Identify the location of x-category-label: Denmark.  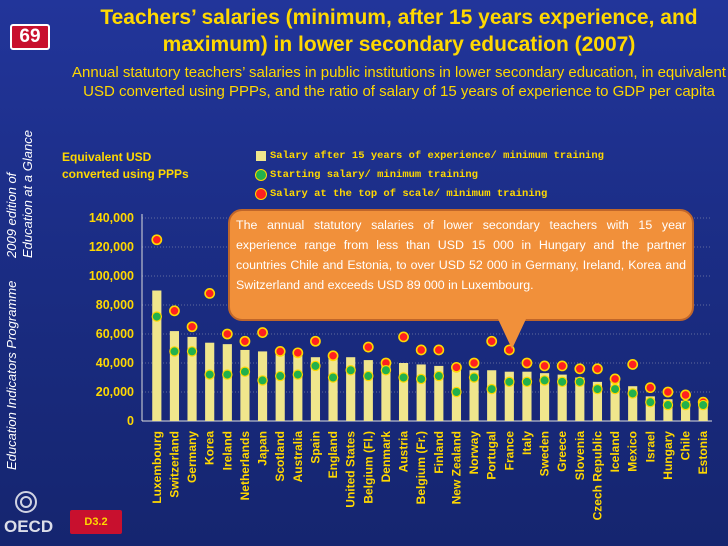
(386, 457).